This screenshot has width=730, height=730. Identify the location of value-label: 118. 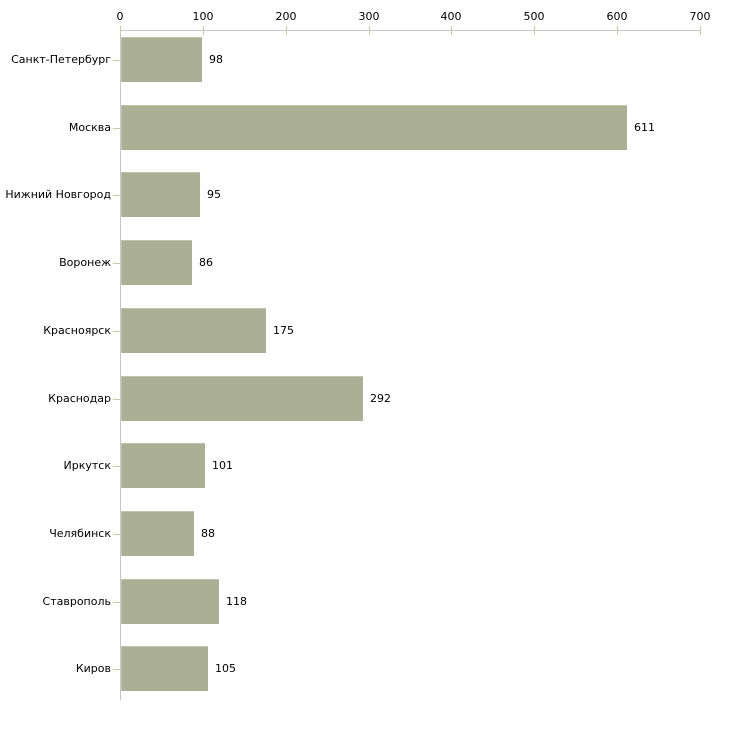
(236, 601).